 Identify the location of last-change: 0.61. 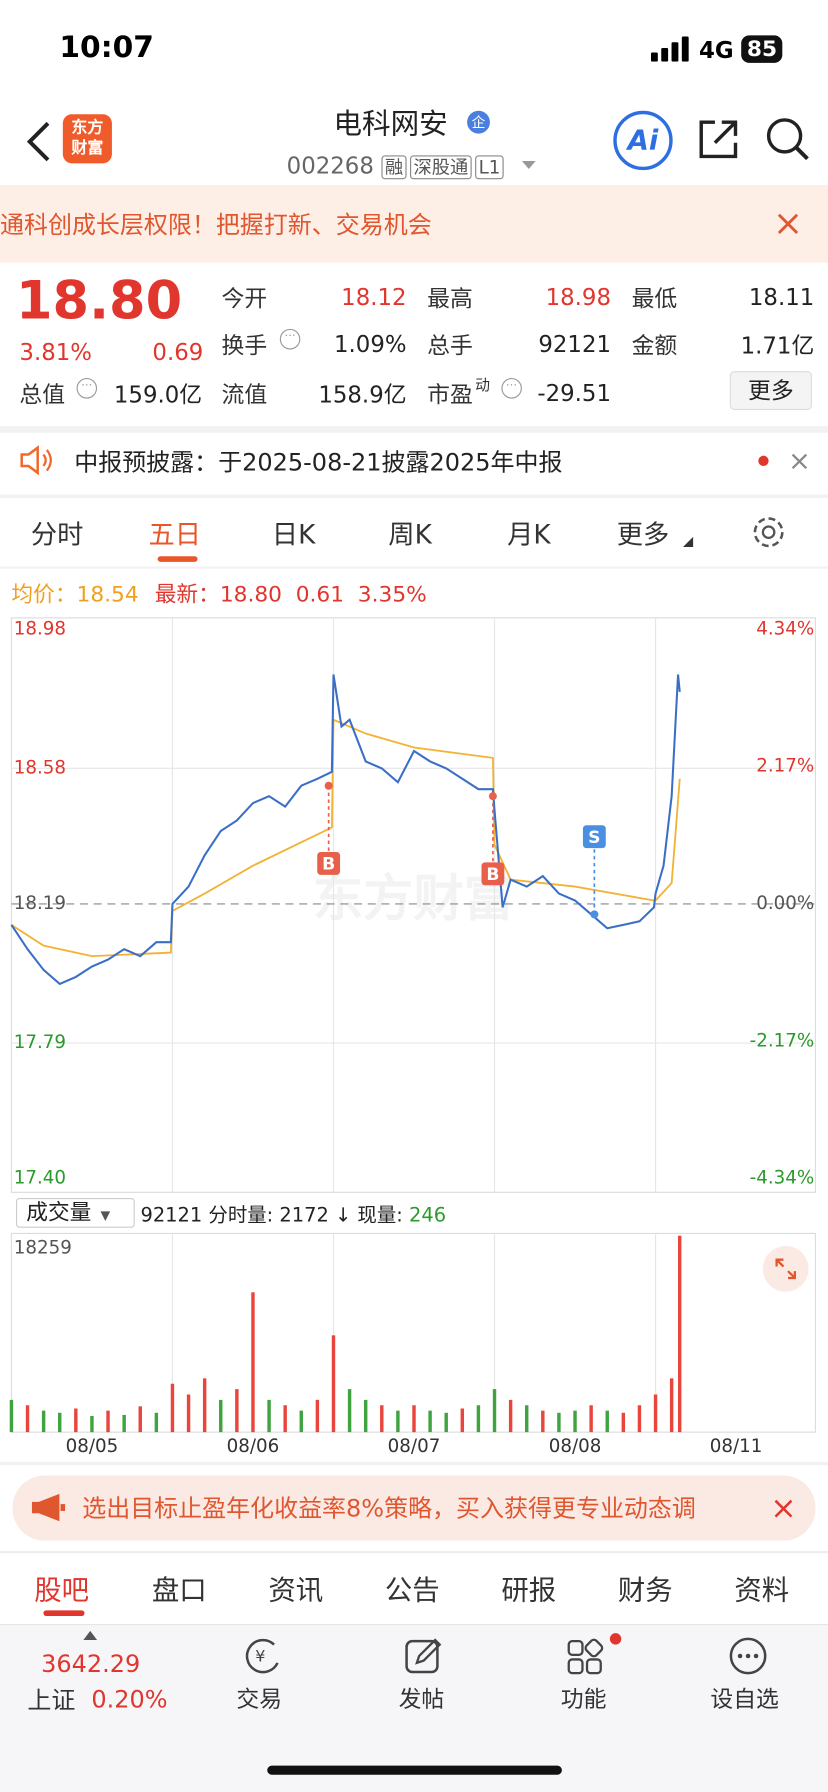
(320, 594).